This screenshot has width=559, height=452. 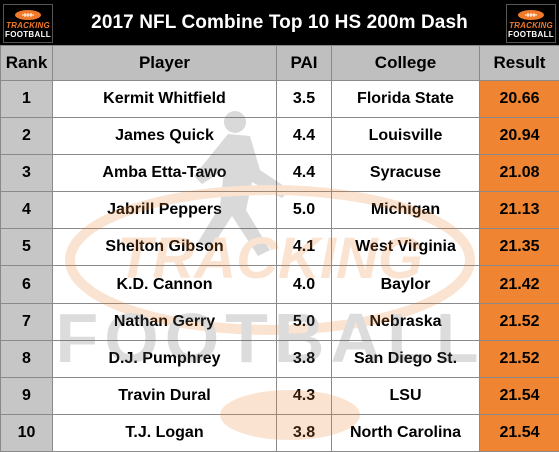 I want to click on table-row: 6 K.D. Cannon 4.0 Baylor 21.42, so click(x=279, y=284).